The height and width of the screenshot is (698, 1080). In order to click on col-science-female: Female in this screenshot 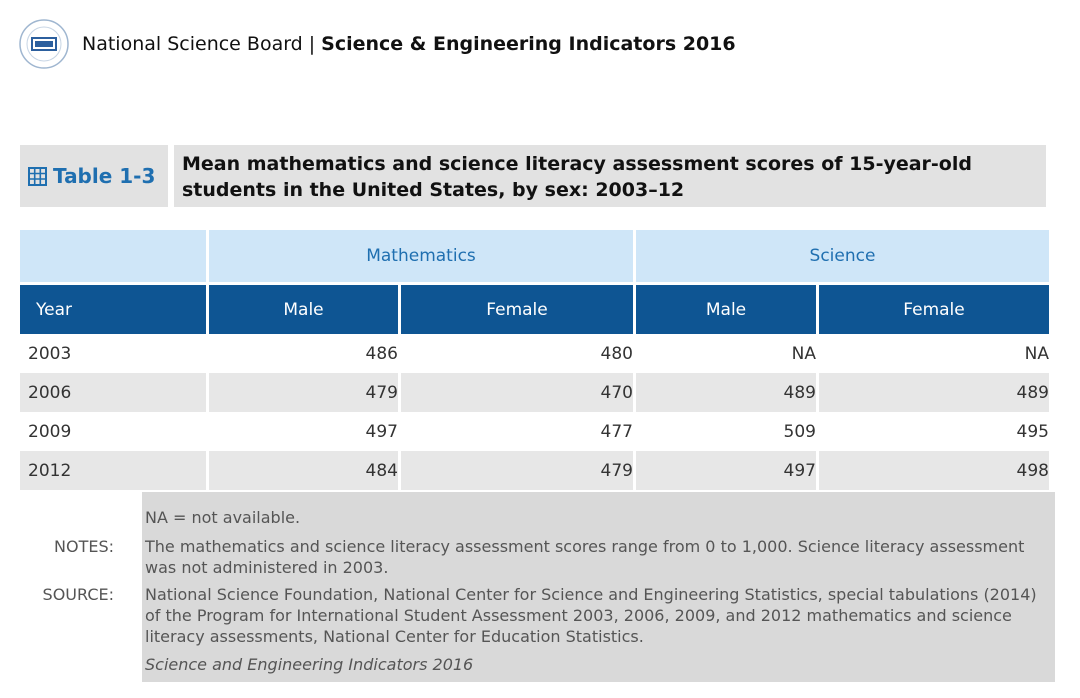, I will do `click(935, 308)`.